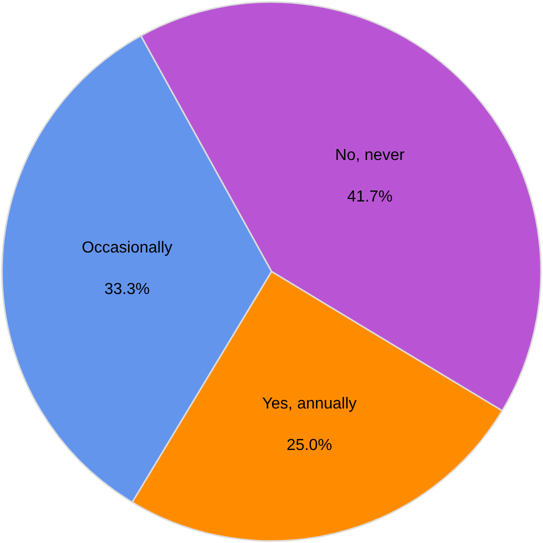 Image resolution: width=543 pixels, height=543 pixels. What do you see at coordinates (309, 403) in the screenshot?
I see `slice-label: Yes, annually` at bounding box center [309, 403].